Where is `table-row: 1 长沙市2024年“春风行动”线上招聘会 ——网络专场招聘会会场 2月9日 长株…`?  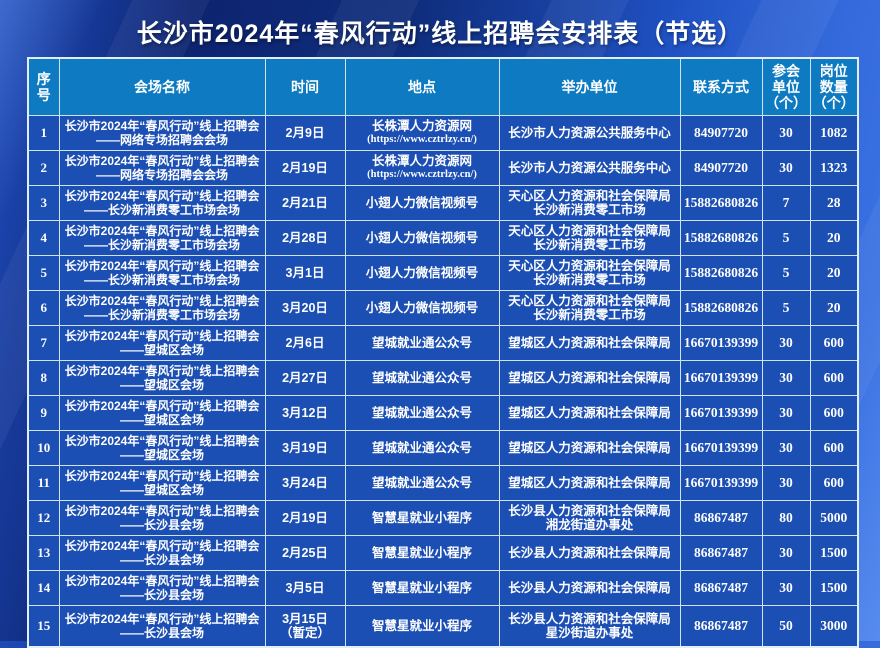 table-row: 1 长沙市2024年“春风行动”线上招聘会 ——网络专场招聘会会场 2月9日 长株… is located at coordinates (443, 133).